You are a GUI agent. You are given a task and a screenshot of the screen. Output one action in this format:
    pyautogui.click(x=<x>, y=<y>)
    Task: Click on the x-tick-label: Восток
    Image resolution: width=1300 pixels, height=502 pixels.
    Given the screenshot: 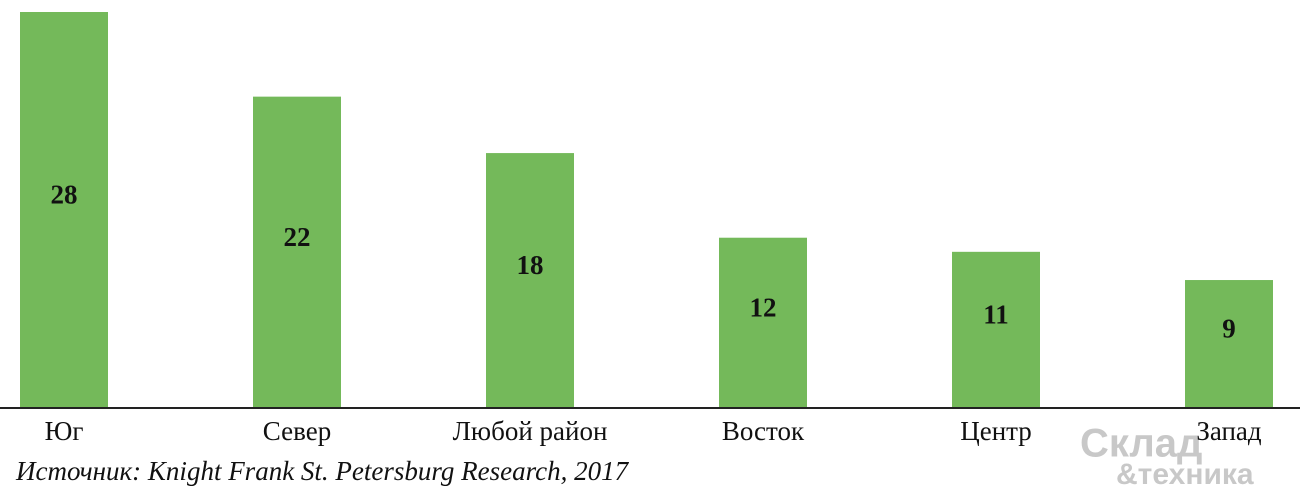 What is the action you would take?
    pyautogui.click(x=763, y=431)
    